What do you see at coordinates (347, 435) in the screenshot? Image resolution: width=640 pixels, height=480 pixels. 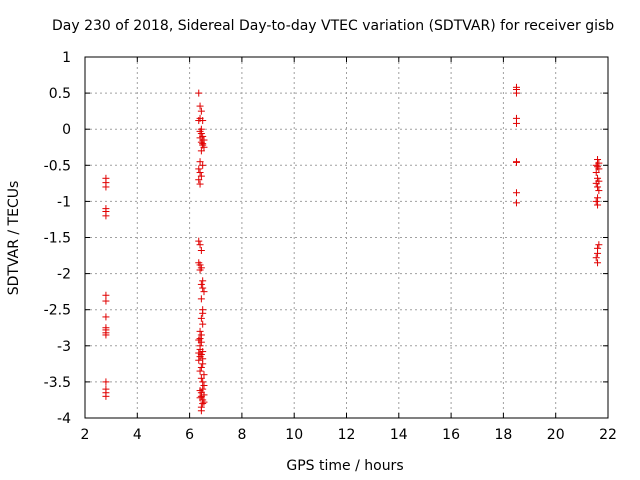 I see `x-tick-label: 12` at bounding box center [347, 435].